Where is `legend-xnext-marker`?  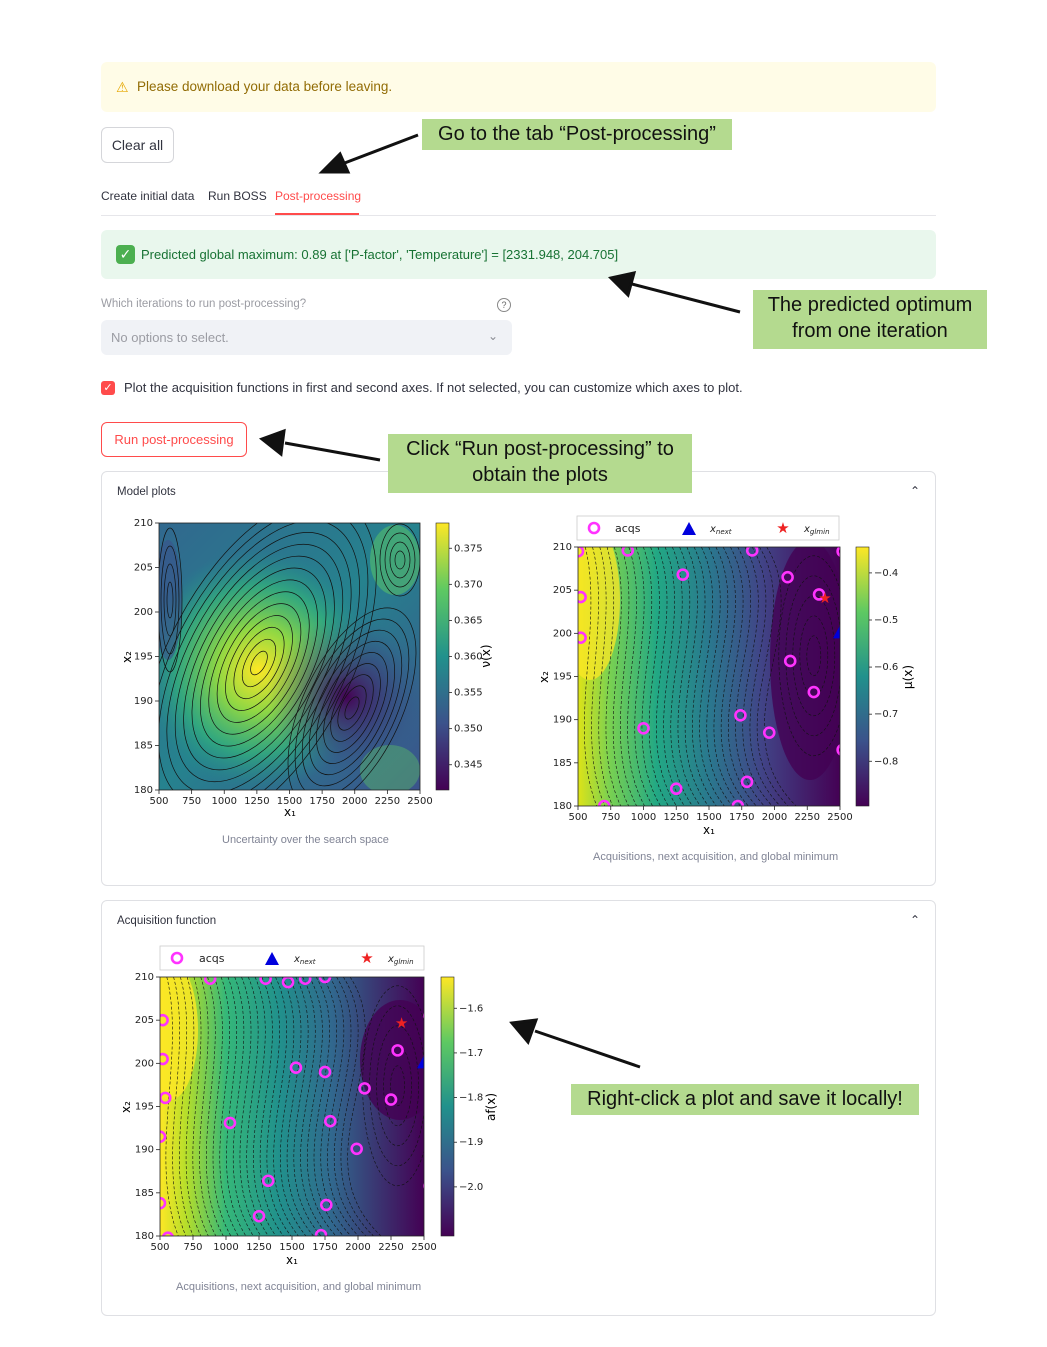
legend-xnext-marker is located at coordinates (272, 958).